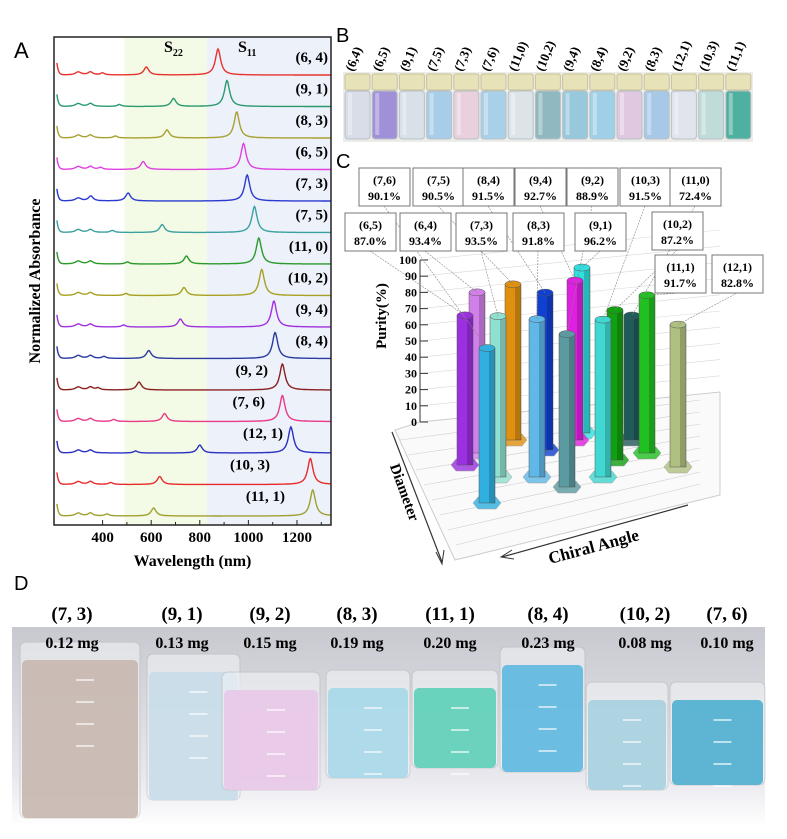  What do you see at coordinates (735, 56) in the screenshot?
I see `vial-label: (11,1)` at bounding box center [735, 56].